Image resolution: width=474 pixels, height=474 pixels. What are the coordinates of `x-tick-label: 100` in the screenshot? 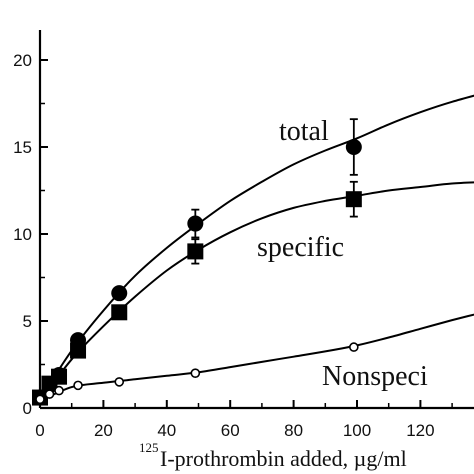 It's located at (357, 430).